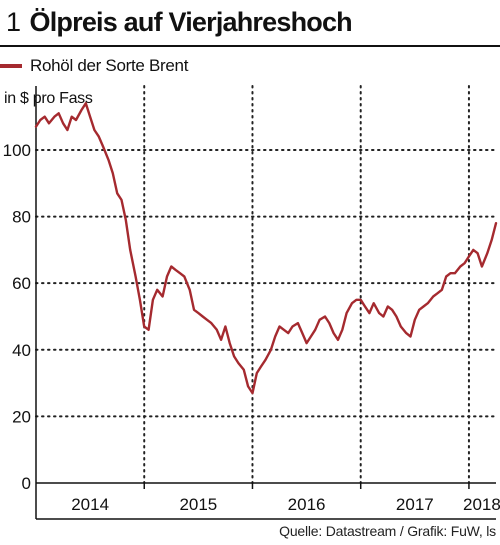  What do you see at coordinates (387, 531) in the screenshot?
I see `source-note: Quelle: Datastream / Grafik: FuW, ls` at bounding box center [387, 531].